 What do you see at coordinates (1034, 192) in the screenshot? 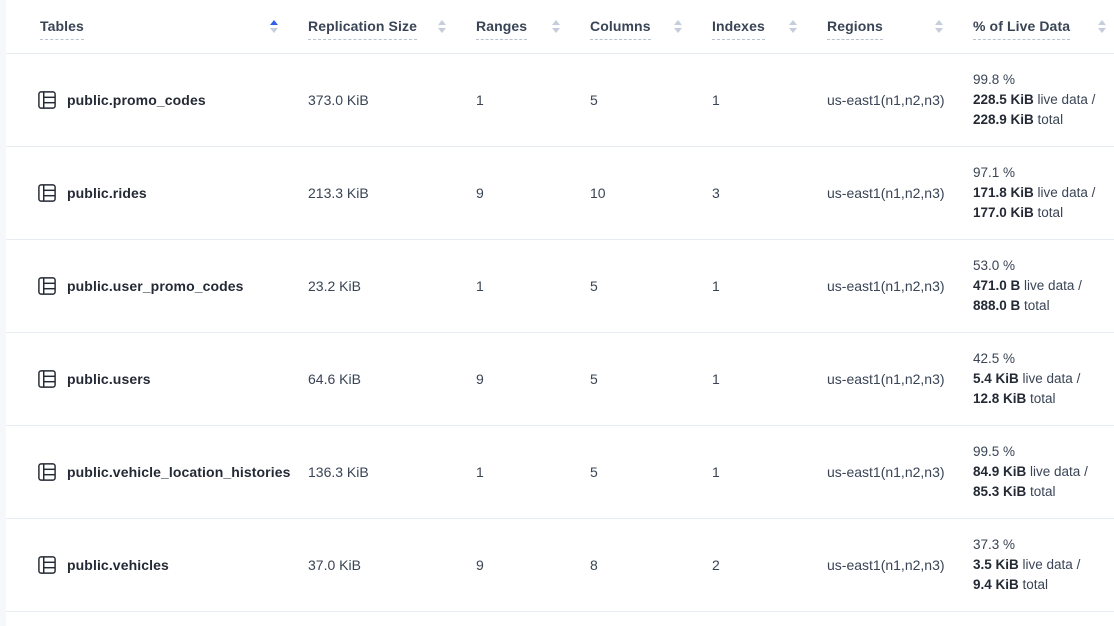
I see `live-data-amount-line: 171.8 KiB live data /` at bounding box center [1034, 192].